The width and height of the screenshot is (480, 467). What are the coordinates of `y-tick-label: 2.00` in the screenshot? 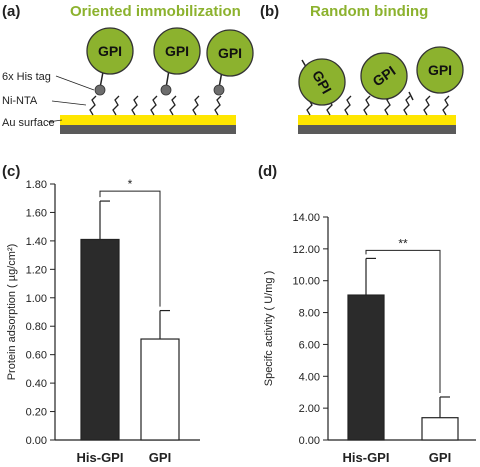 It's located at (309, 409).